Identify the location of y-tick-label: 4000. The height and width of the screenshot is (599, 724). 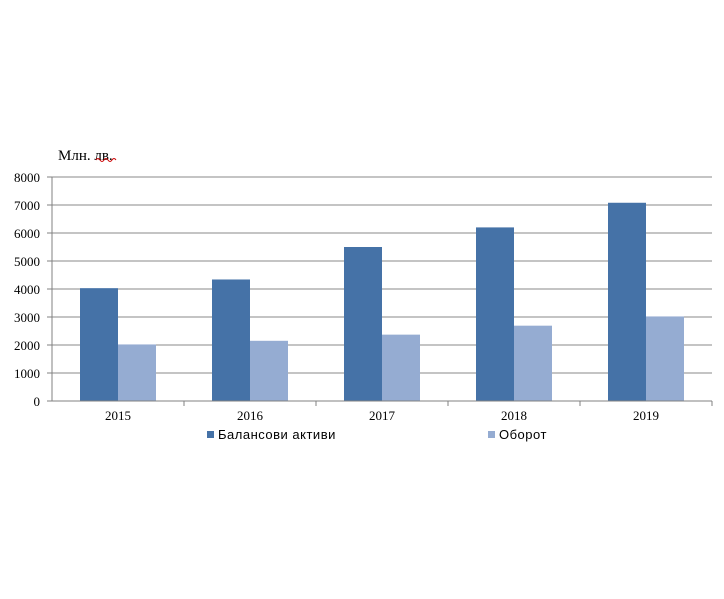
(27, 289).